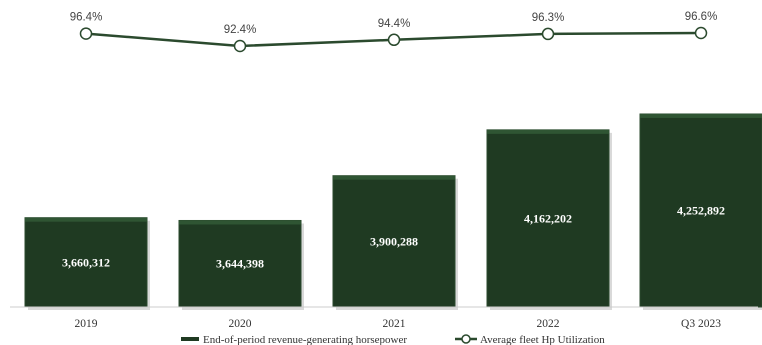 This screenshot has height=345, width=762. I want to click on bar-group: 3,900,288, so click(395, 242).